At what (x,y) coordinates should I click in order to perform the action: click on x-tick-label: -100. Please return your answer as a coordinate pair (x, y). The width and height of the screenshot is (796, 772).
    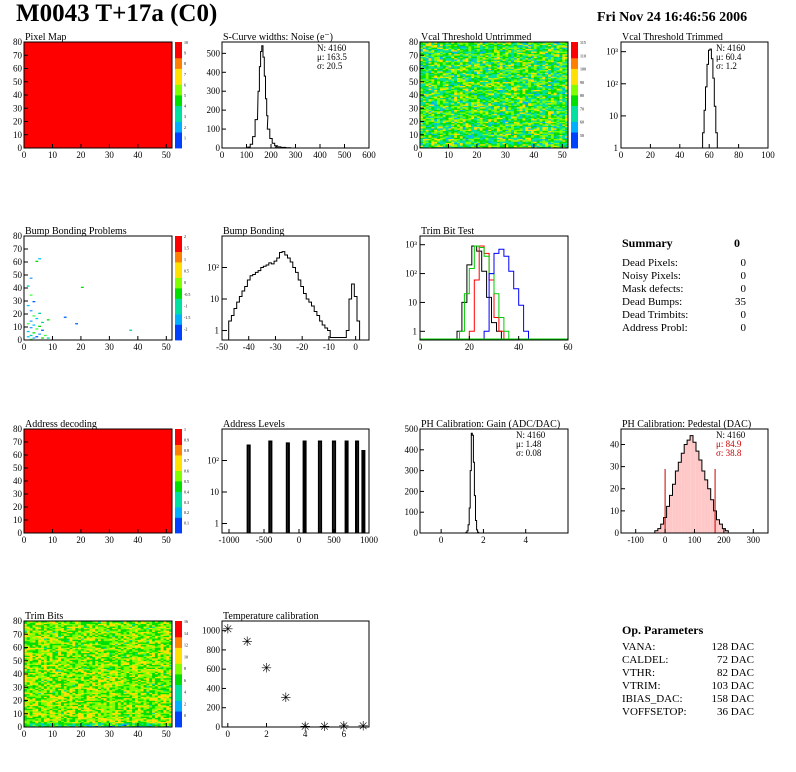
    Looking at the image, I should click on (635, 540).